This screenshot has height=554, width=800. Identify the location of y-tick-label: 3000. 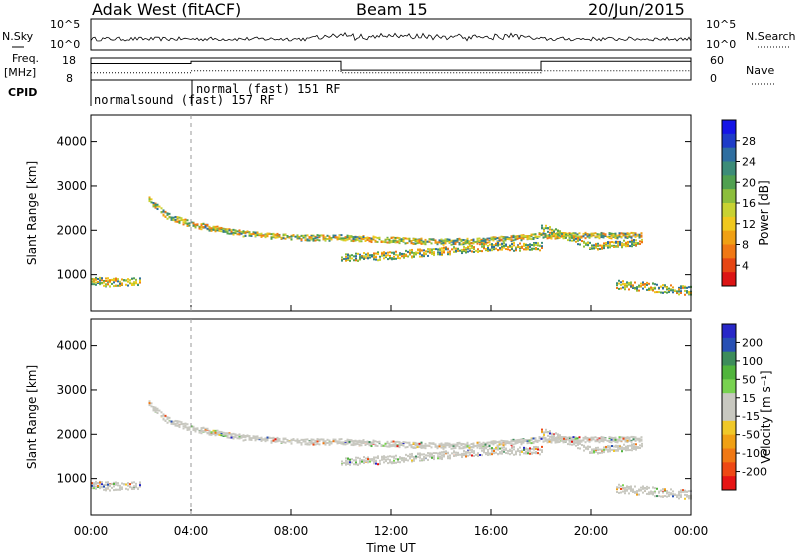
(71, 390).